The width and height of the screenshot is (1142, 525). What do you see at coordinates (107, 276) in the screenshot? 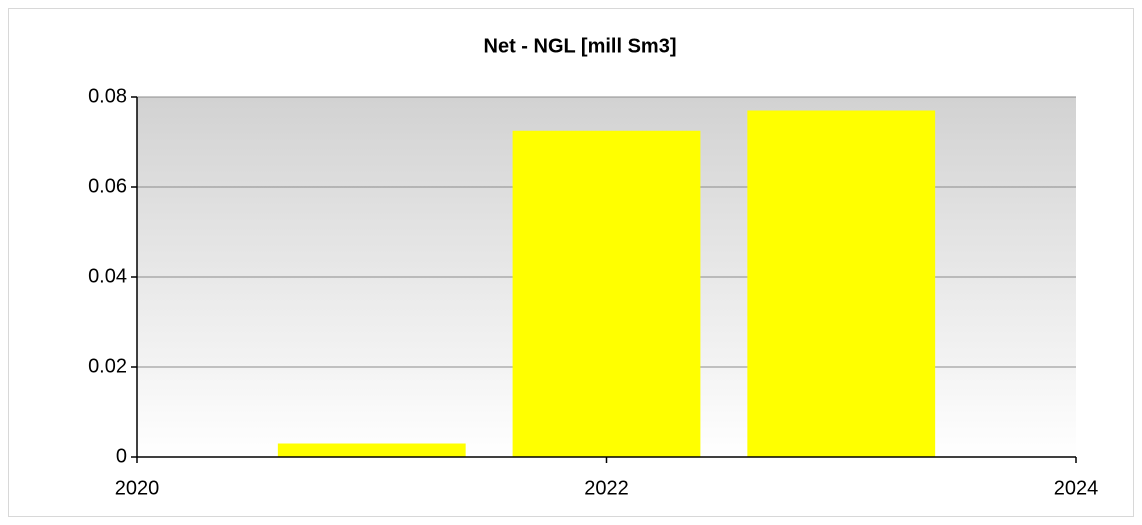
I see `y-tick-label: 0.04` at bounding box center [107, 276].